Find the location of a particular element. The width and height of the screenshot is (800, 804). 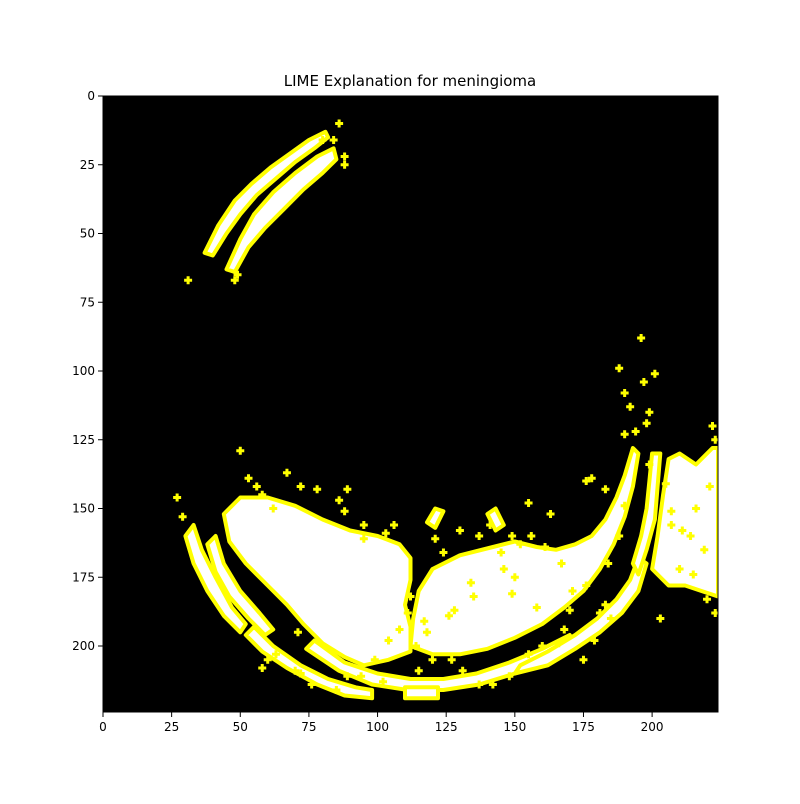

y-tick-label: 175 is located at coordinates (83, 577).